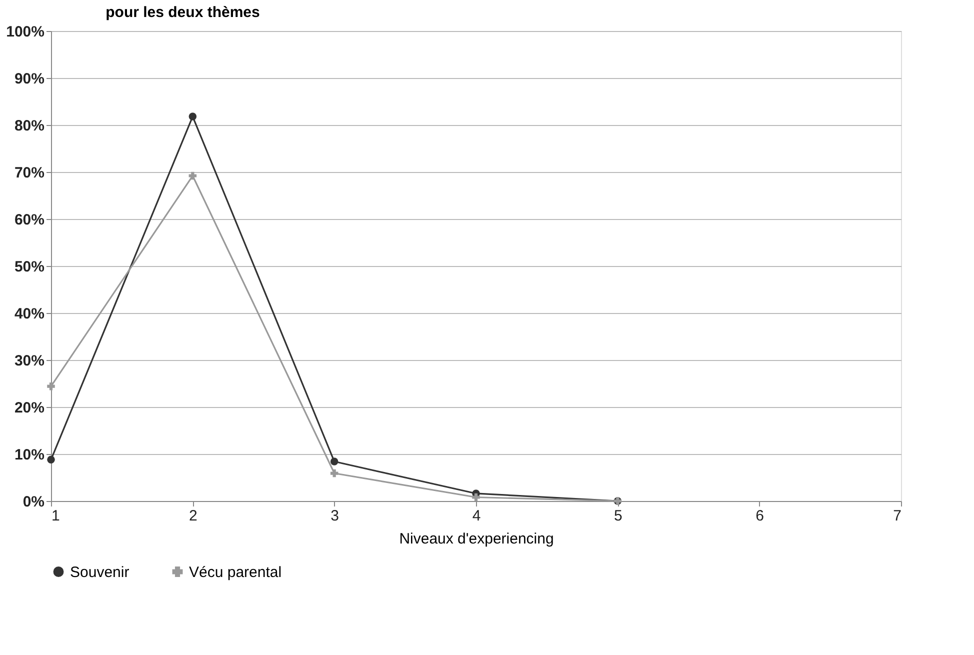  Describe the element at coordinates (56, 516) in the screenshot. I see `x-tick-label: 1` at that location.